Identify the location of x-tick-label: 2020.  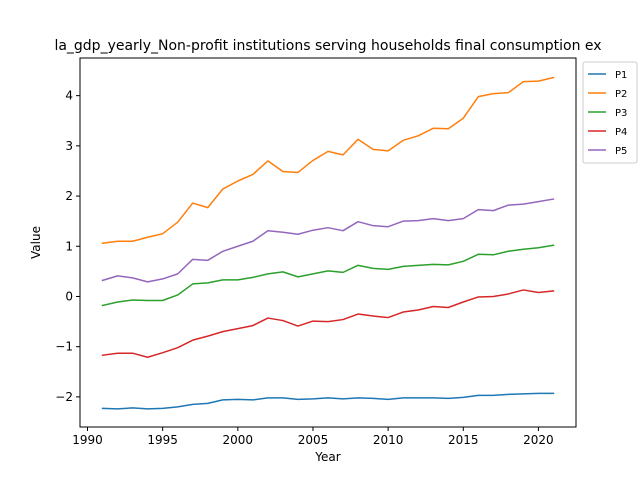
(538, 440).